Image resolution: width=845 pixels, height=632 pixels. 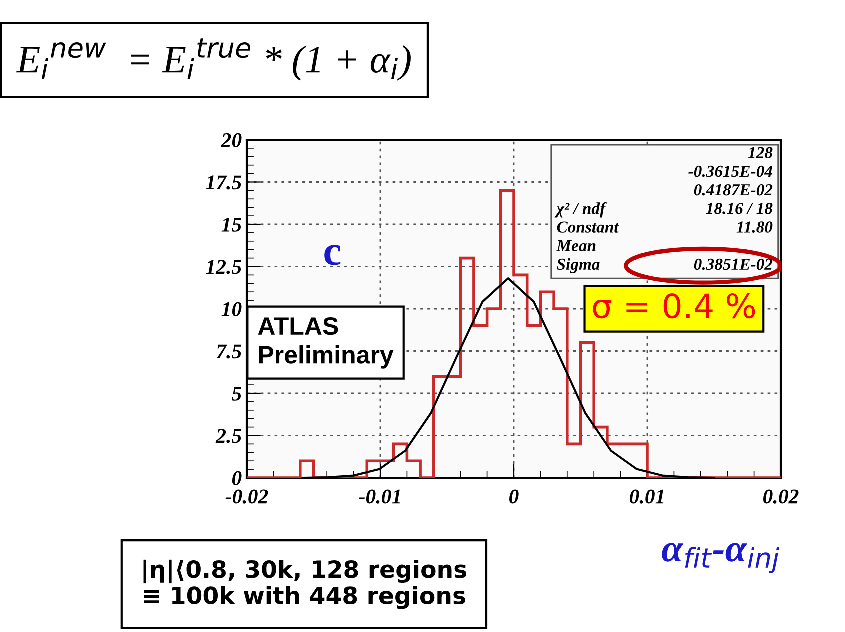 What do you see at coordinates (237, 394) in the screenshot?
I see `y-tick-label: 5` at bounding box center [237, 394].